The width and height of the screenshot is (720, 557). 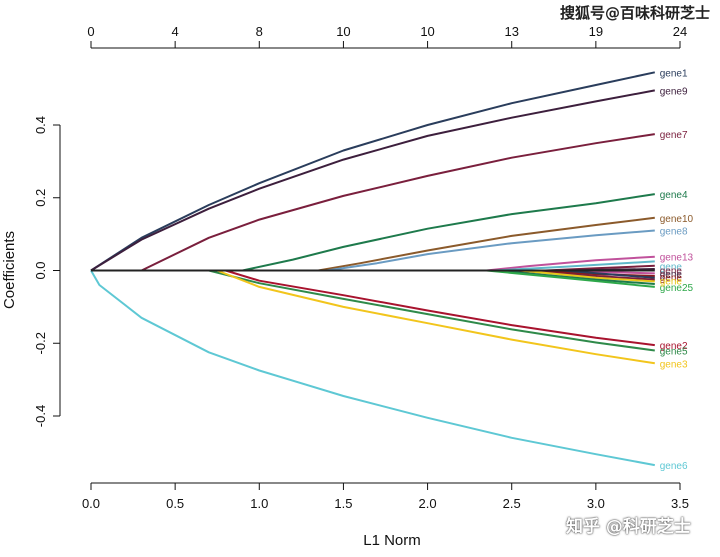 I want to click on series-label: gene3, so click(x=674, y=364).